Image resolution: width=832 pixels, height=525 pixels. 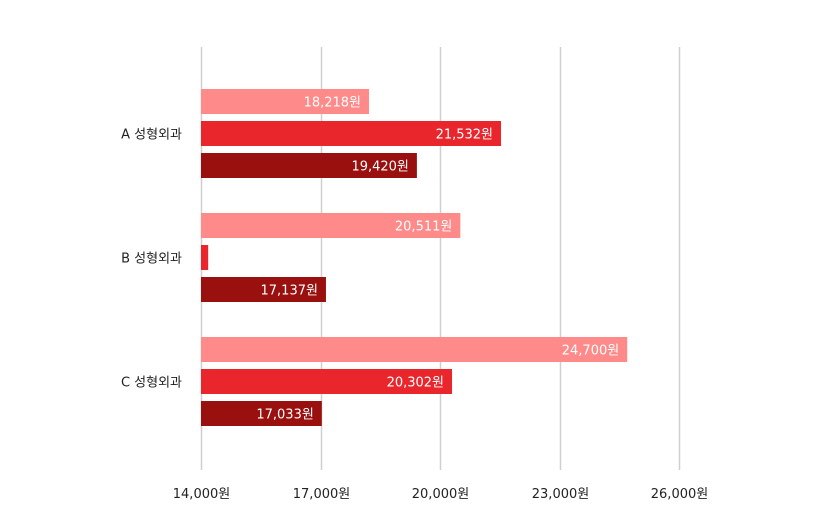 What do you see at coordinates (423, 227) in the screenshot?
I see `data-label: 20,511원` at bounding box center [423, 227].